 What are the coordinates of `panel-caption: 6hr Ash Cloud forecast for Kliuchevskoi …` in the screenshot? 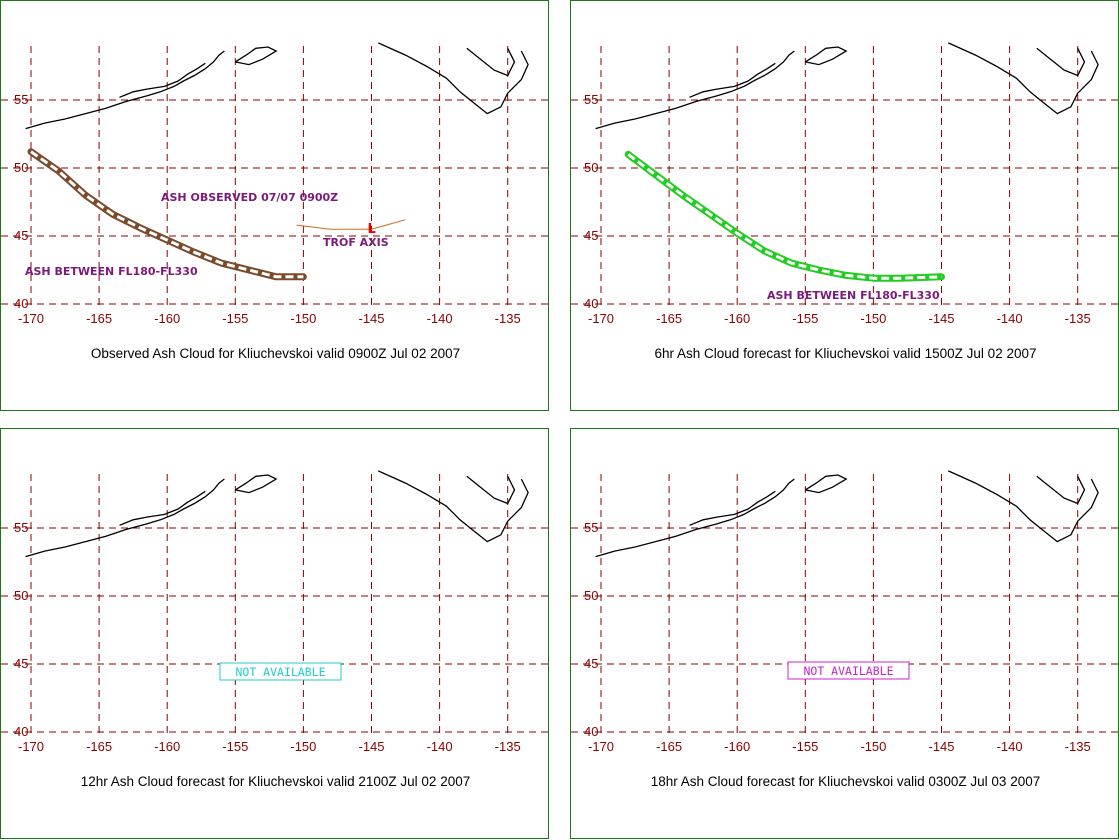 It's located at (845, 353).